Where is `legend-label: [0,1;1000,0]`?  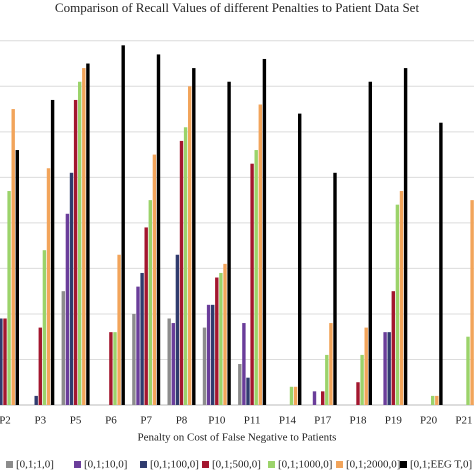
legend-label: [0,1;1000,0] is located at coordinates (305, 465).